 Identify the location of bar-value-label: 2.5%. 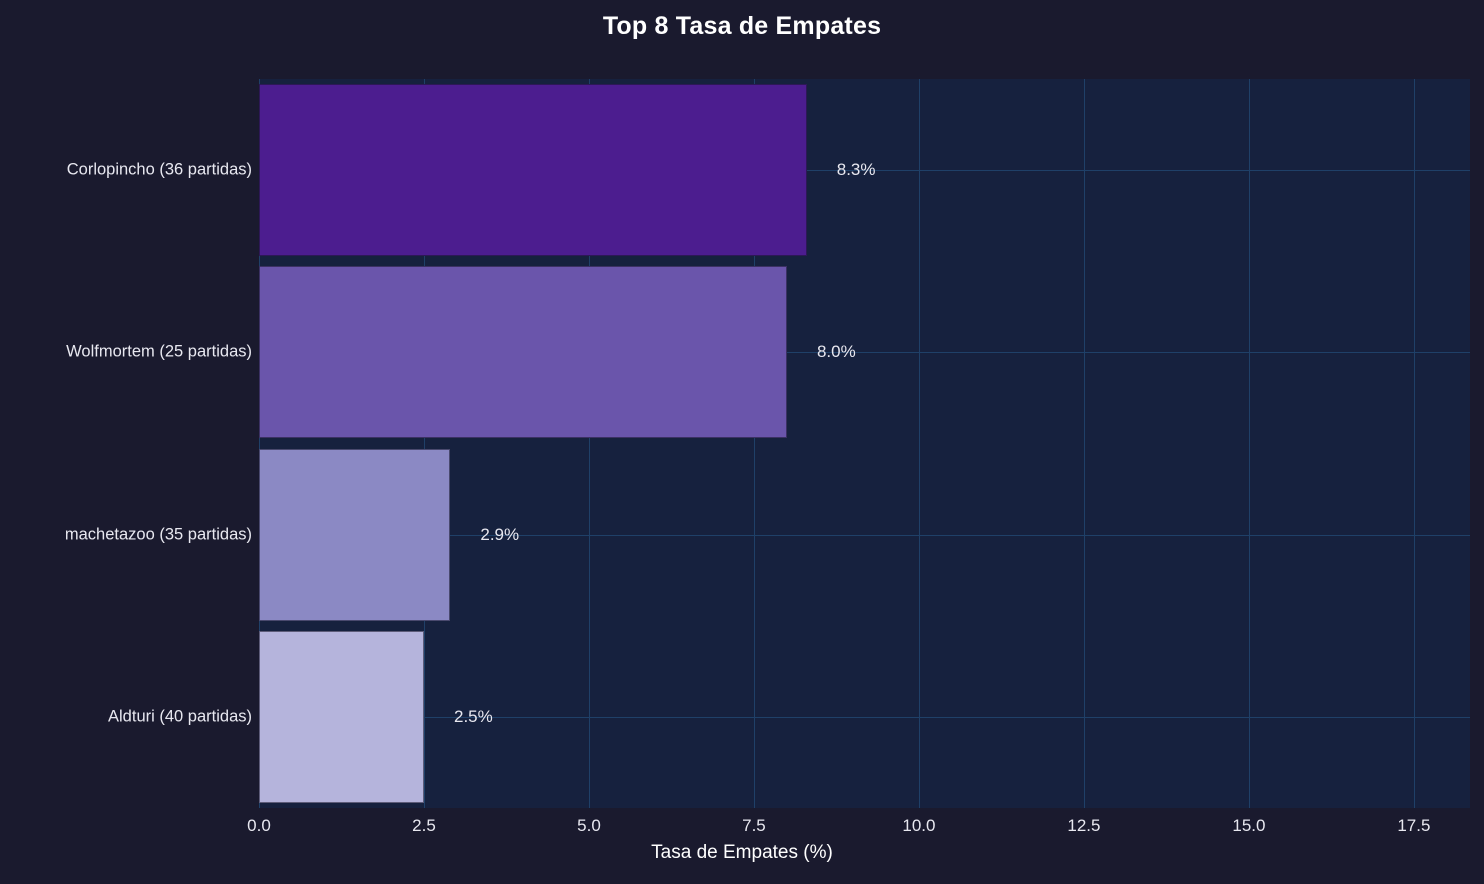
(473, 716).